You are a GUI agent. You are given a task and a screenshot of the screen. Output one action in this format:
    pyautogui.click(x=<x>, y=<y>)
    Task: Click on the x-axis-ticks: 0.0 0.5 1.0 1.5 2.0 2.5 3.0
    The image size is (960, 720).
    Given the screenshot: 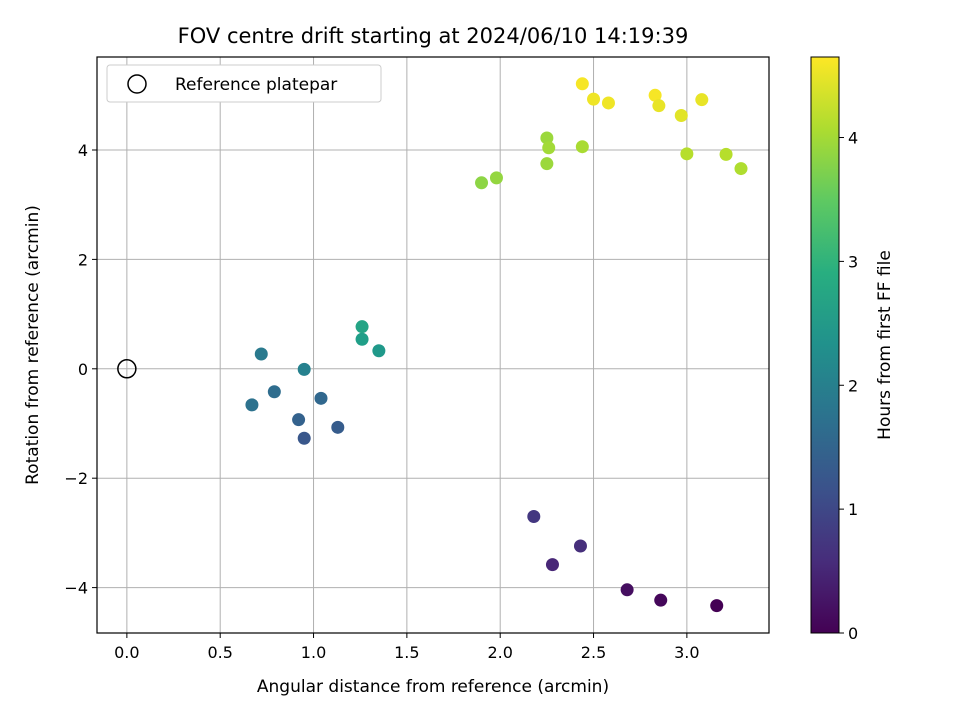 What is the action you would take?
    pyautogui.click(x=407, y=647)
    